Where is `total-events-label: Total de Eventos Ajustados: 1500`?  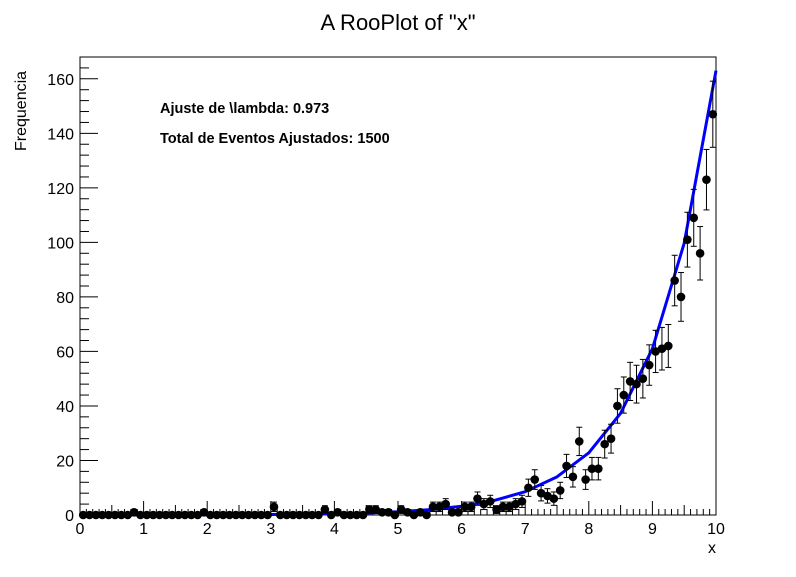 total-events-label: Total de Eventos Ajustados: 1500 is located at coordinates (275, 139).